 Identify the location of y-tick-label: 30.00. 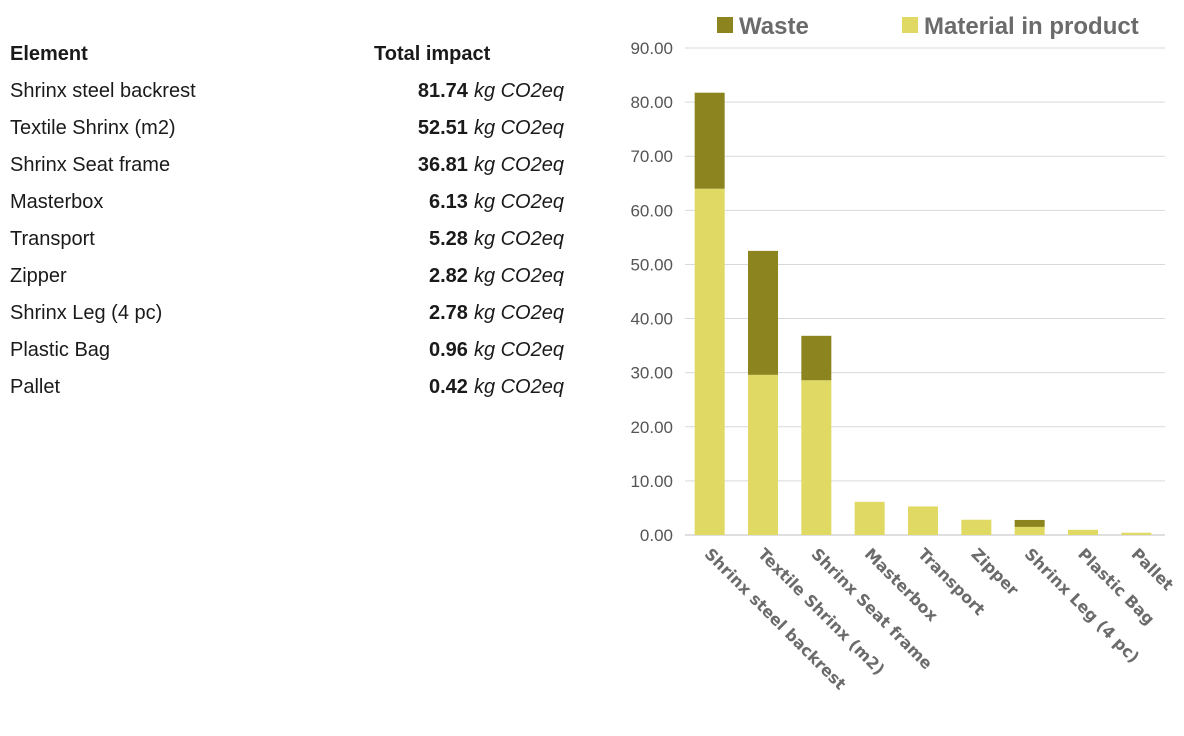
(651, 373).